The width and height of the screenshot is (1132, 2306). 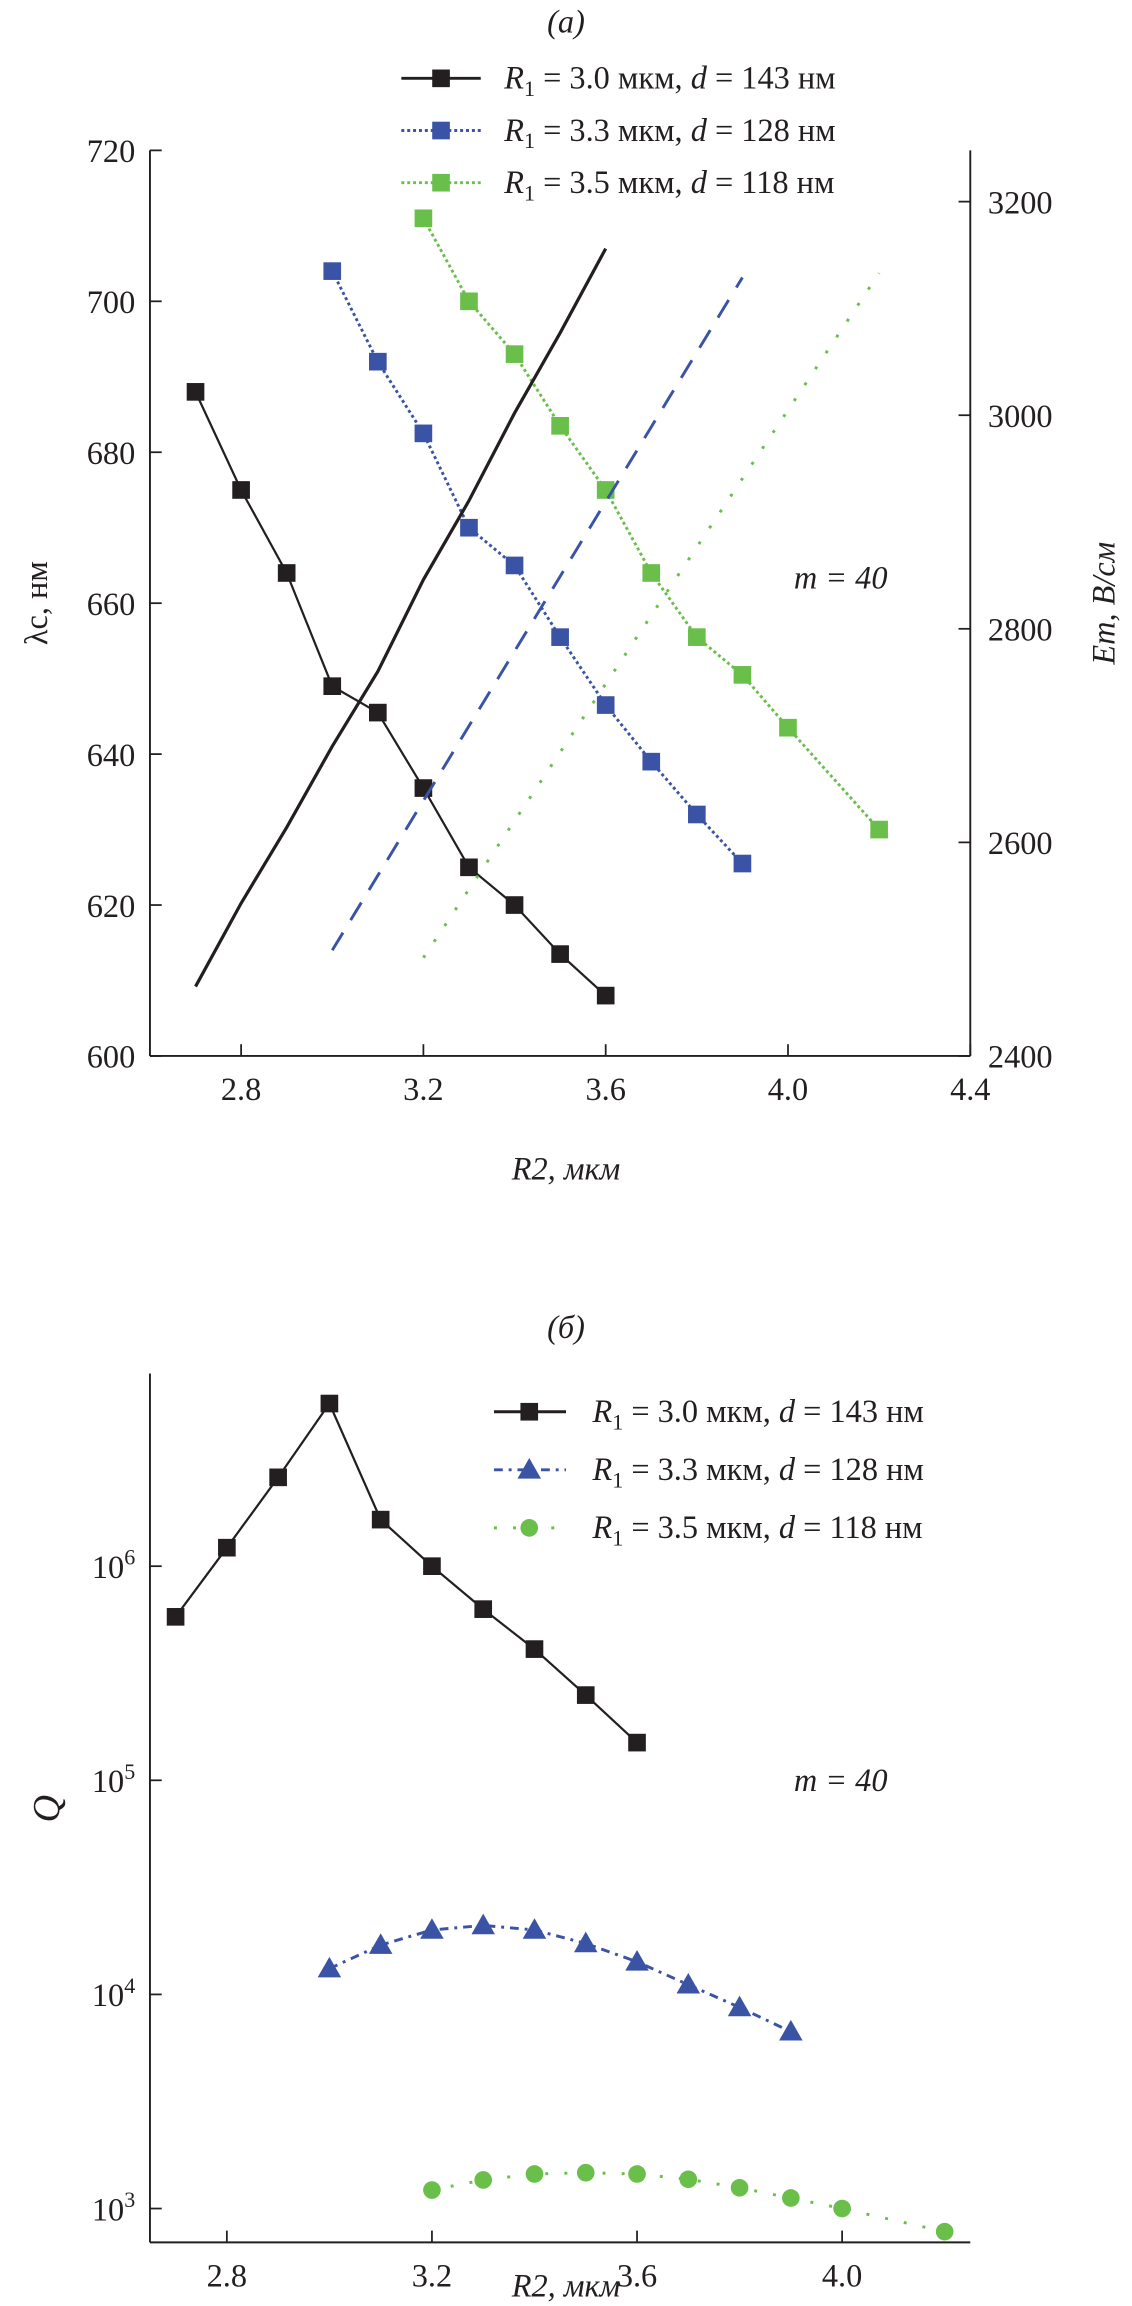 I want to click on y-tick-label: 600, so click(x=111, y=1057).